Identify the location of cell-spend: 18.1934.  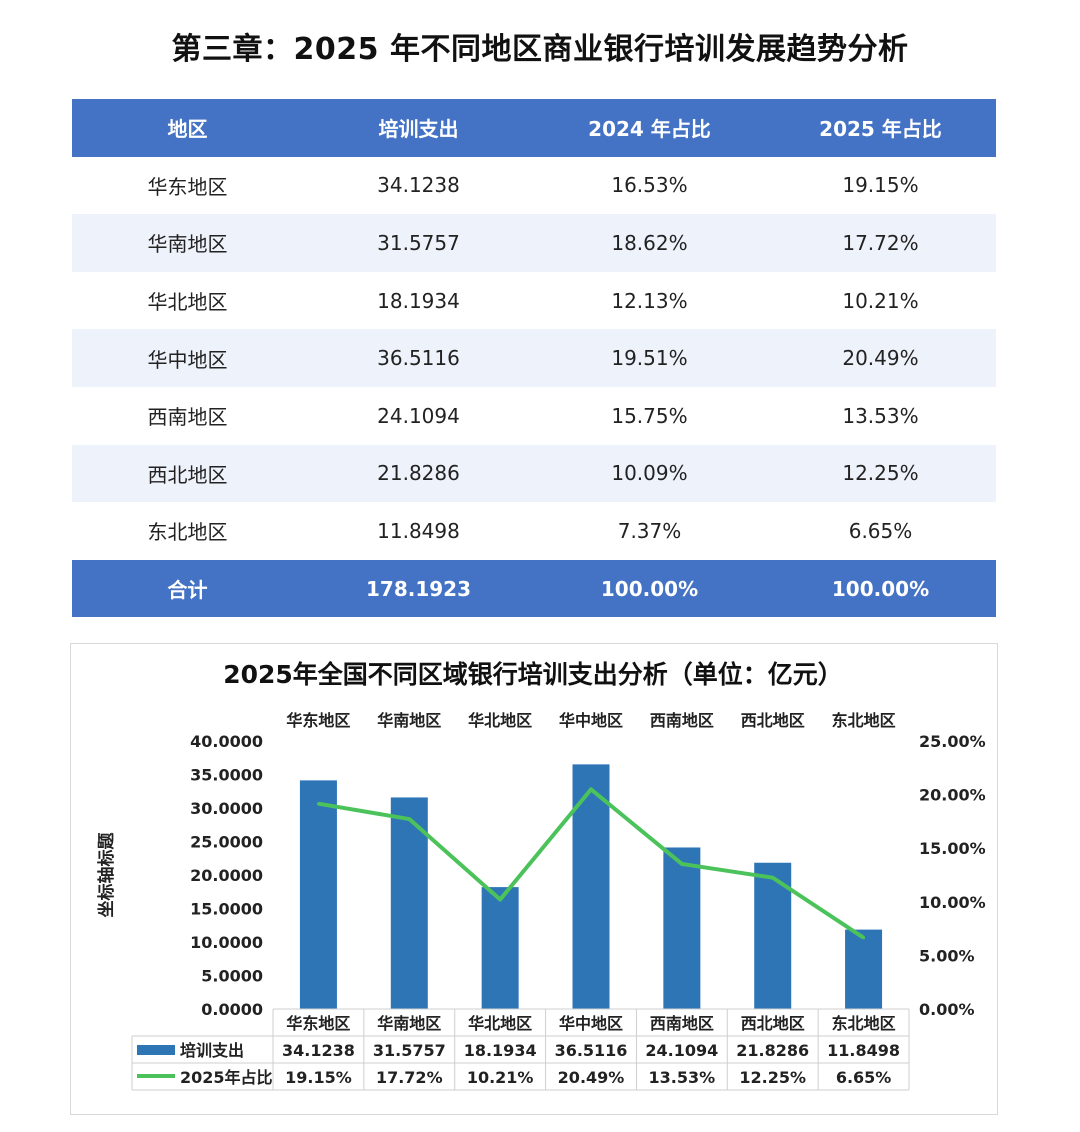
(418, 300).